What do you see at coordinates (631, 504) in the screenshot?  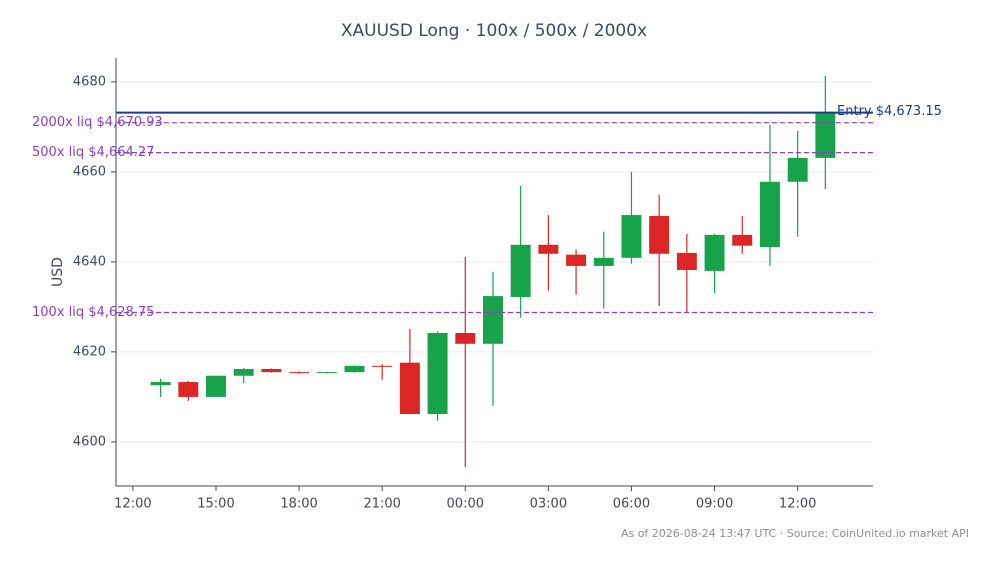 I see `x-tick-label: 06:00` at bounding box center [631, 504].